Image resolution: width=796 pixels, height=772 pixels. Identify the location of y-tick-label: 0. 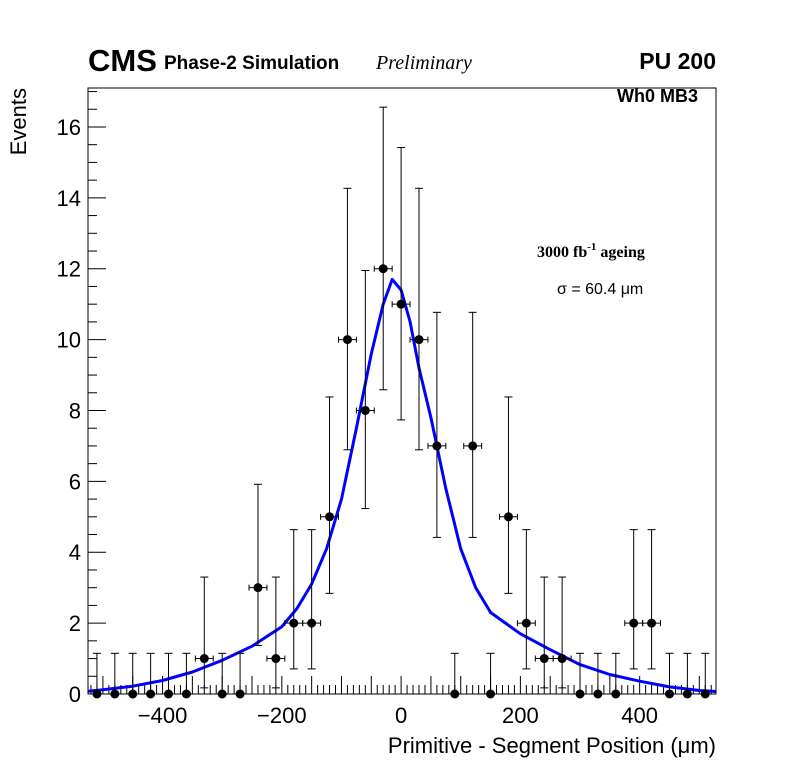
(75, 694).